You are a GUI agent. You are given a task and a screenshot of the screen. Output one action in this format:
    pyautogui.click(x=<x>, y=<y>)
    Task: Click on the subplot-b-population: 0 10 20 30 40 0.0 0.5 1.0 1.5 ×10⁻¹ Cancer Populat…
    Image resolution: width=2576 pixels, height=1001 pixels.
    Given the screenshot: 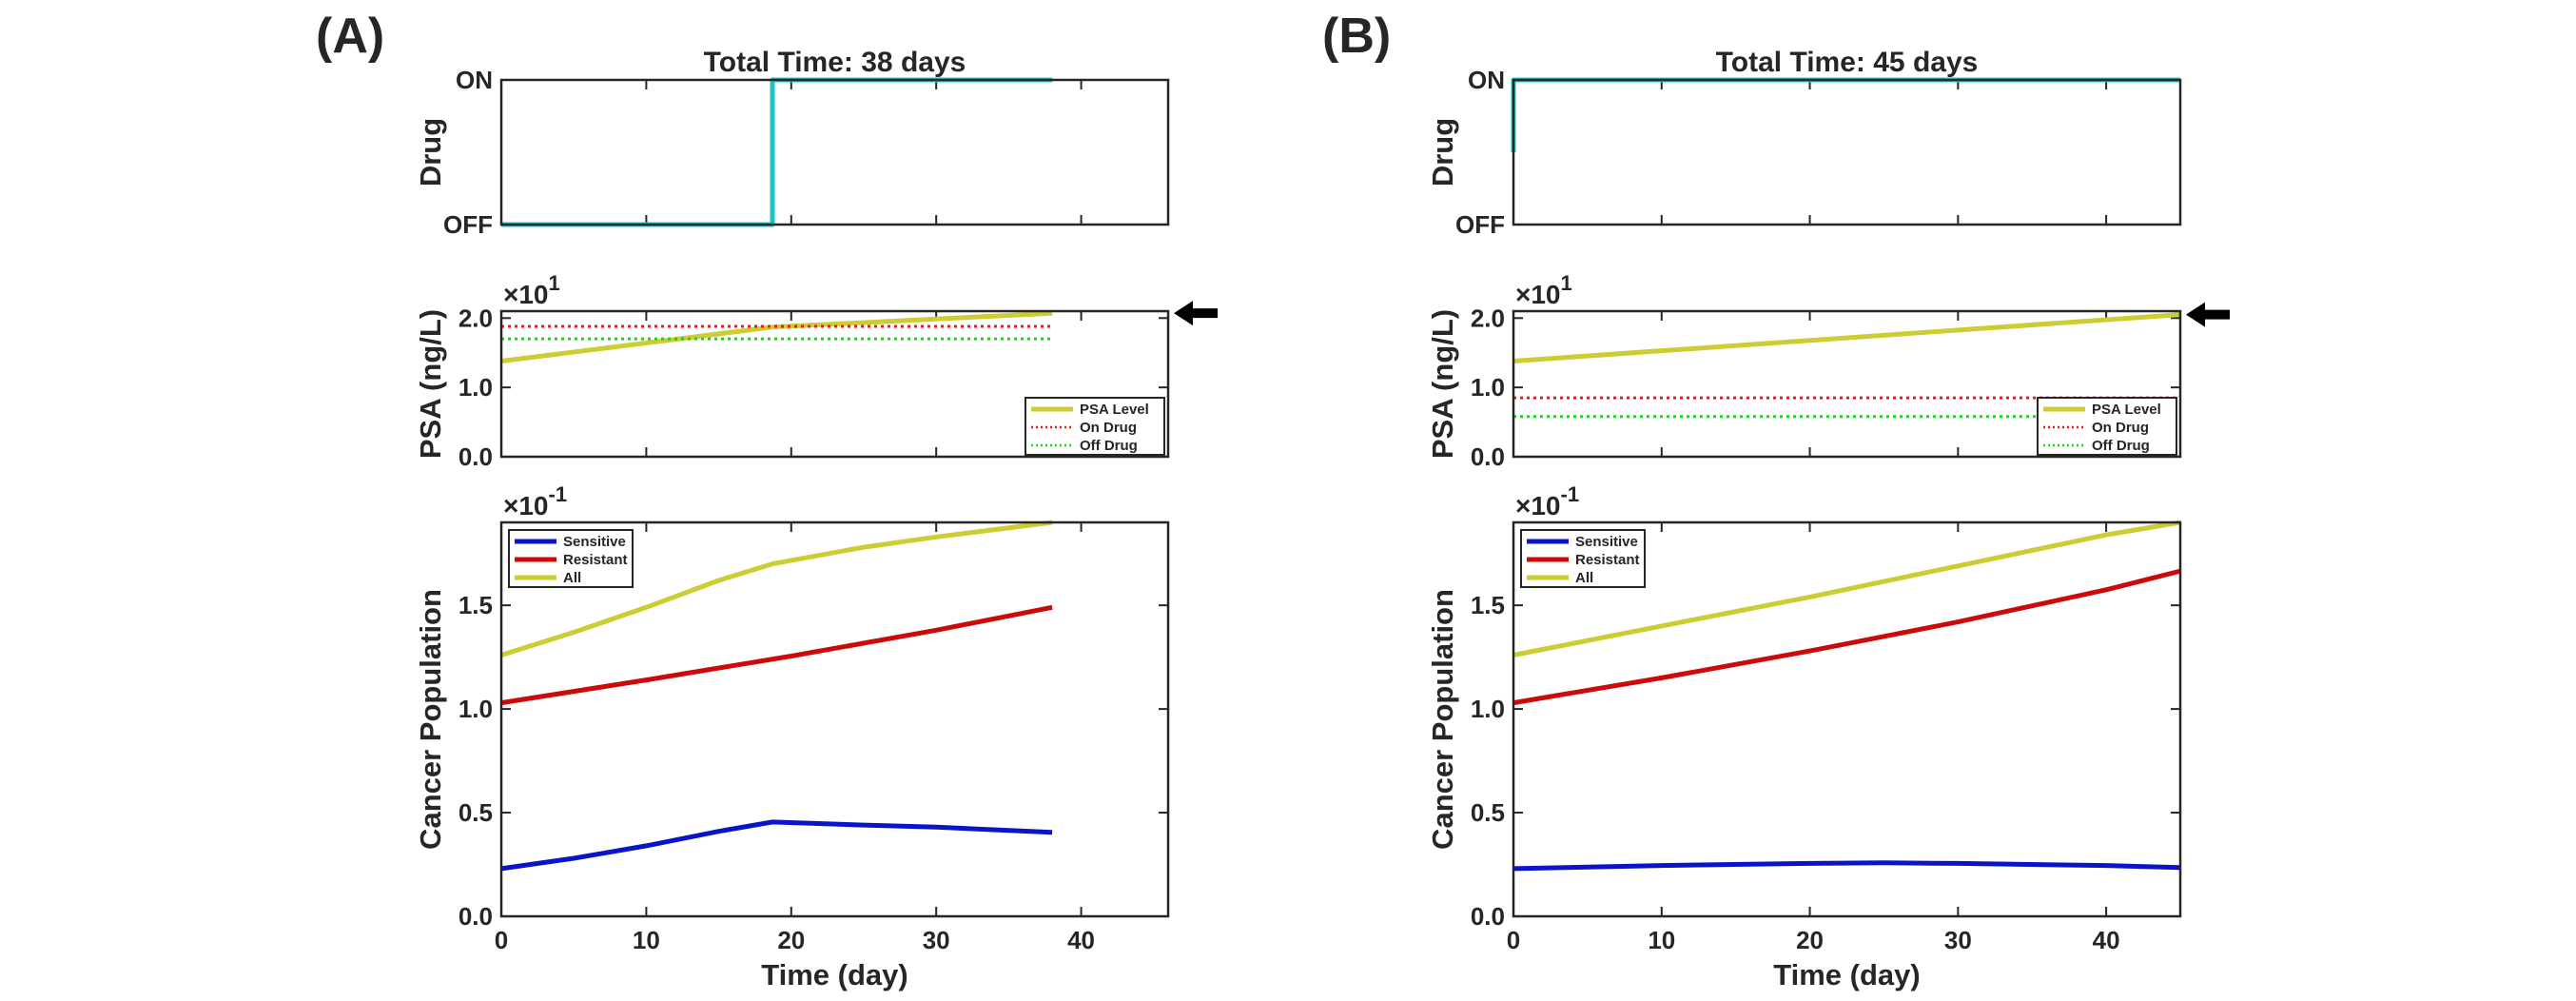 What is the action you would take?
    pyautogui.click(x=1804, y=736)
    